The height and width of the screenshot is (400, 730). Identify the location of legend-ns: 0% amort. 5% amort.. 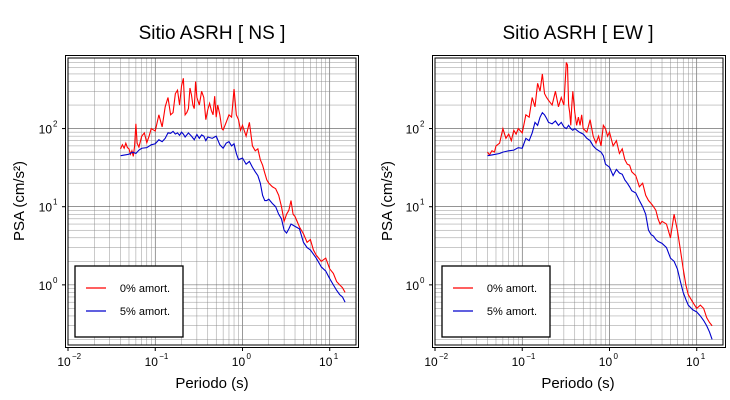
(129, 301).